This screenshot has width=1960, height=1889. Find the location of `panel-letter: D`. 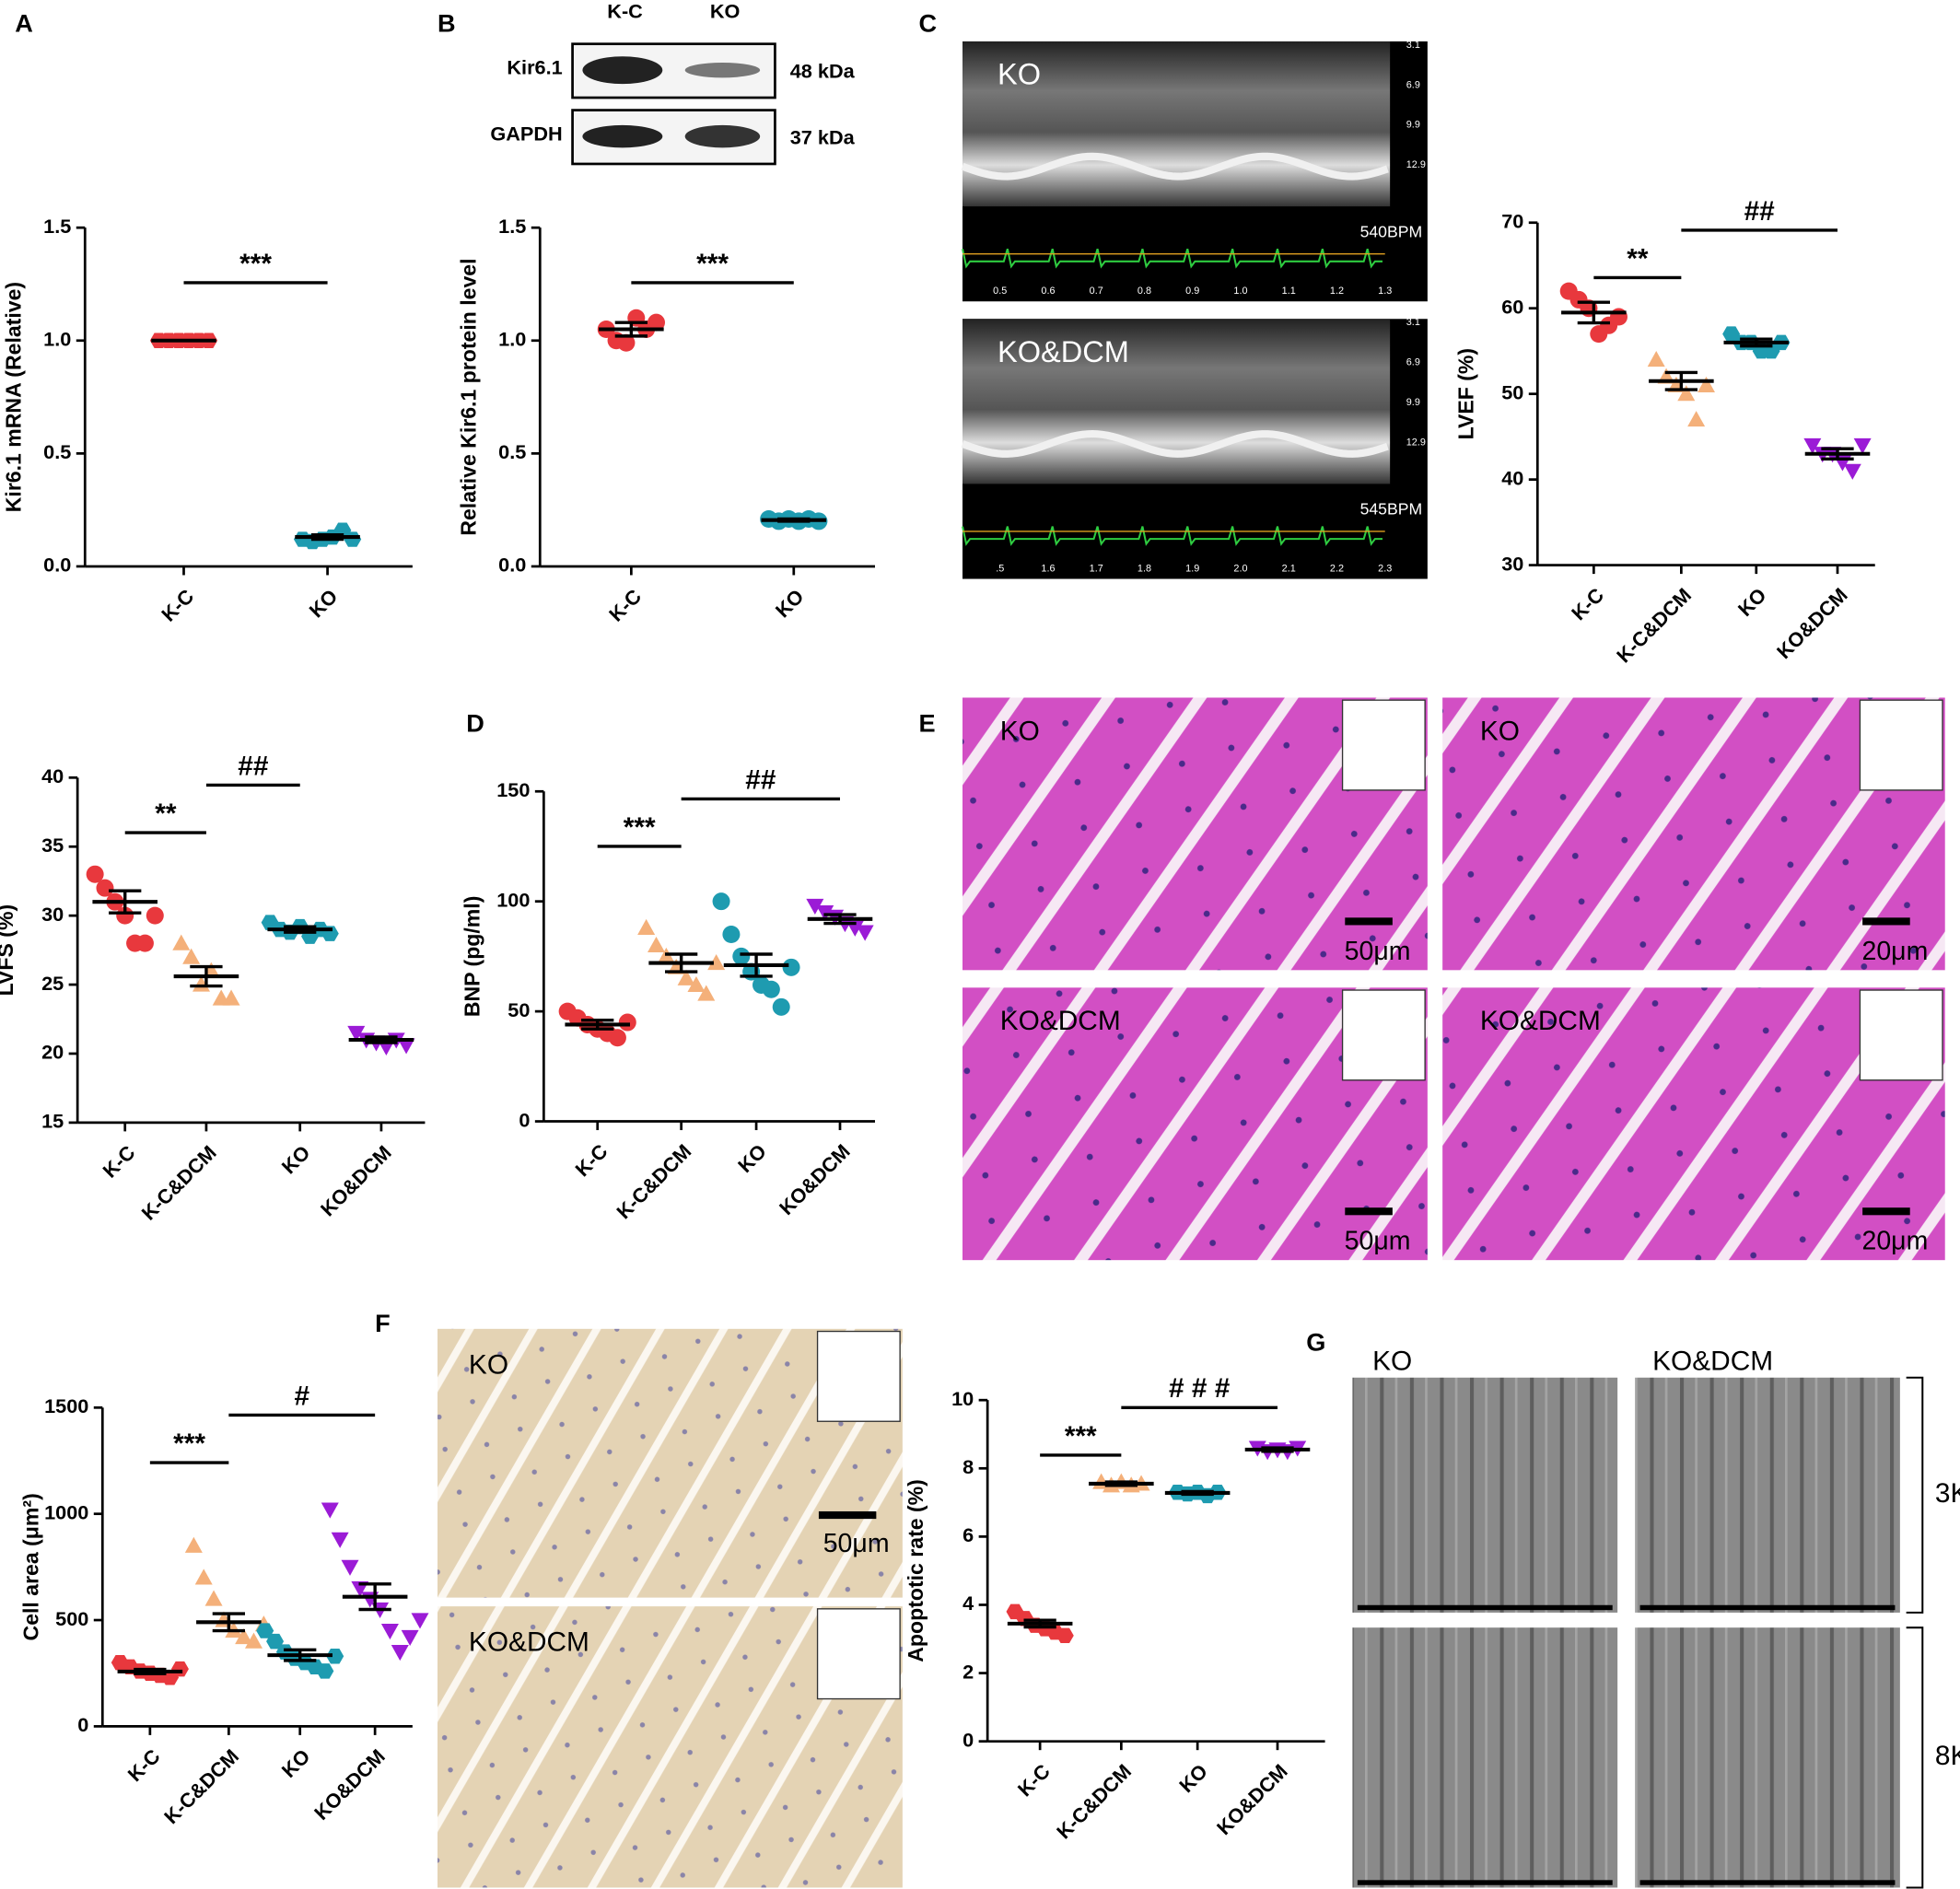

panel-letter: D is located at coordinates (475, 722).